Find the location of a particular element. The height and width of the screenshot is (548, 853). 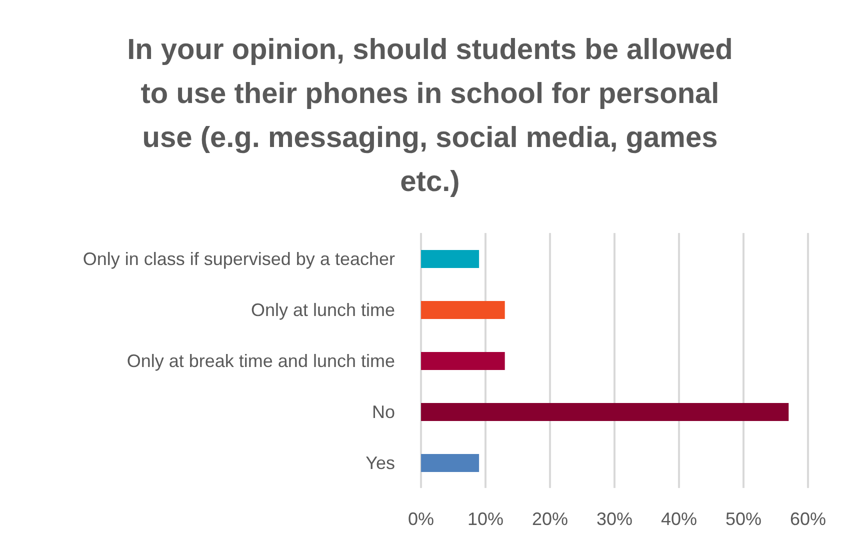

y-tick-label: Only in class if supervised by a teacher is located at coordinates (238, 258).